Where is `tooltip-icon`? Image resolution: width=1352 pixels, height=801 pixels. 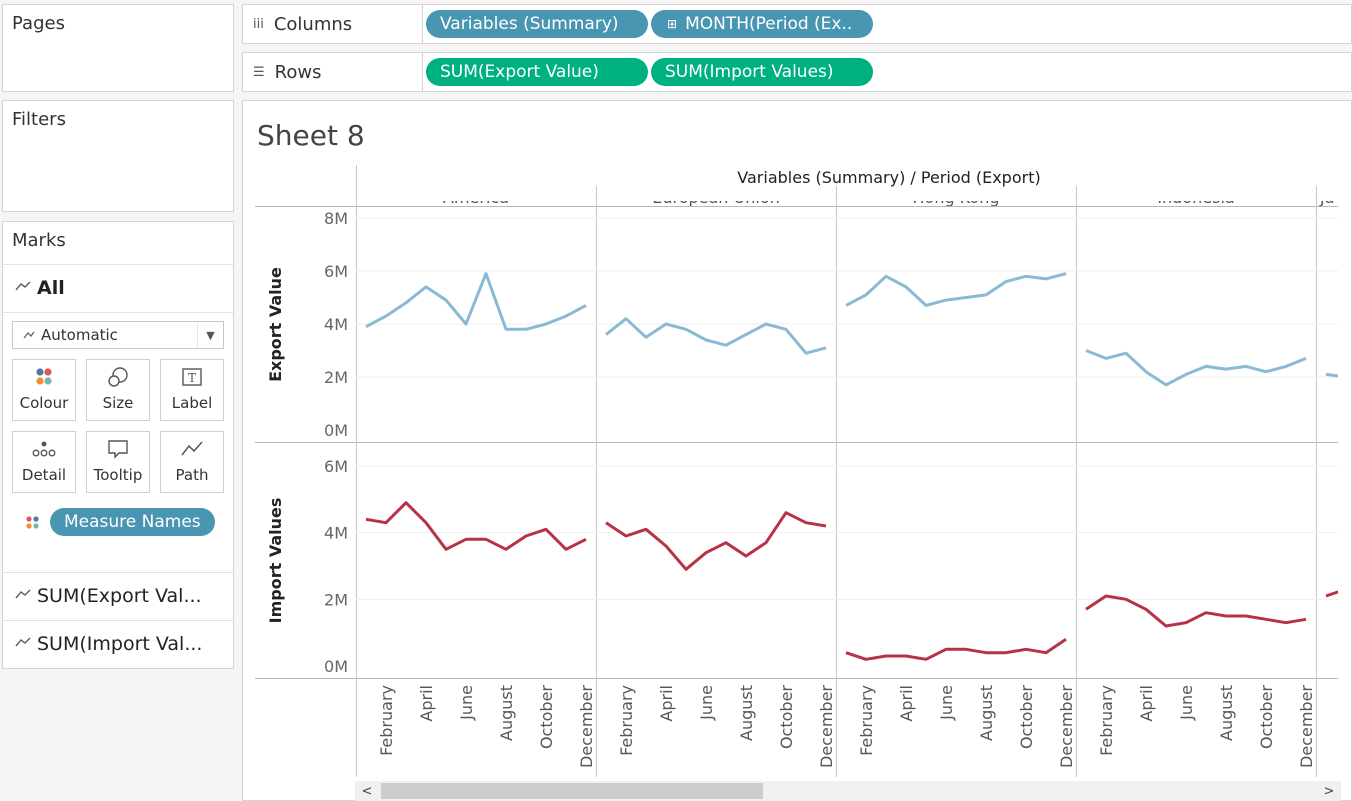 tooltip-icon is located at coordinates (118, 449).